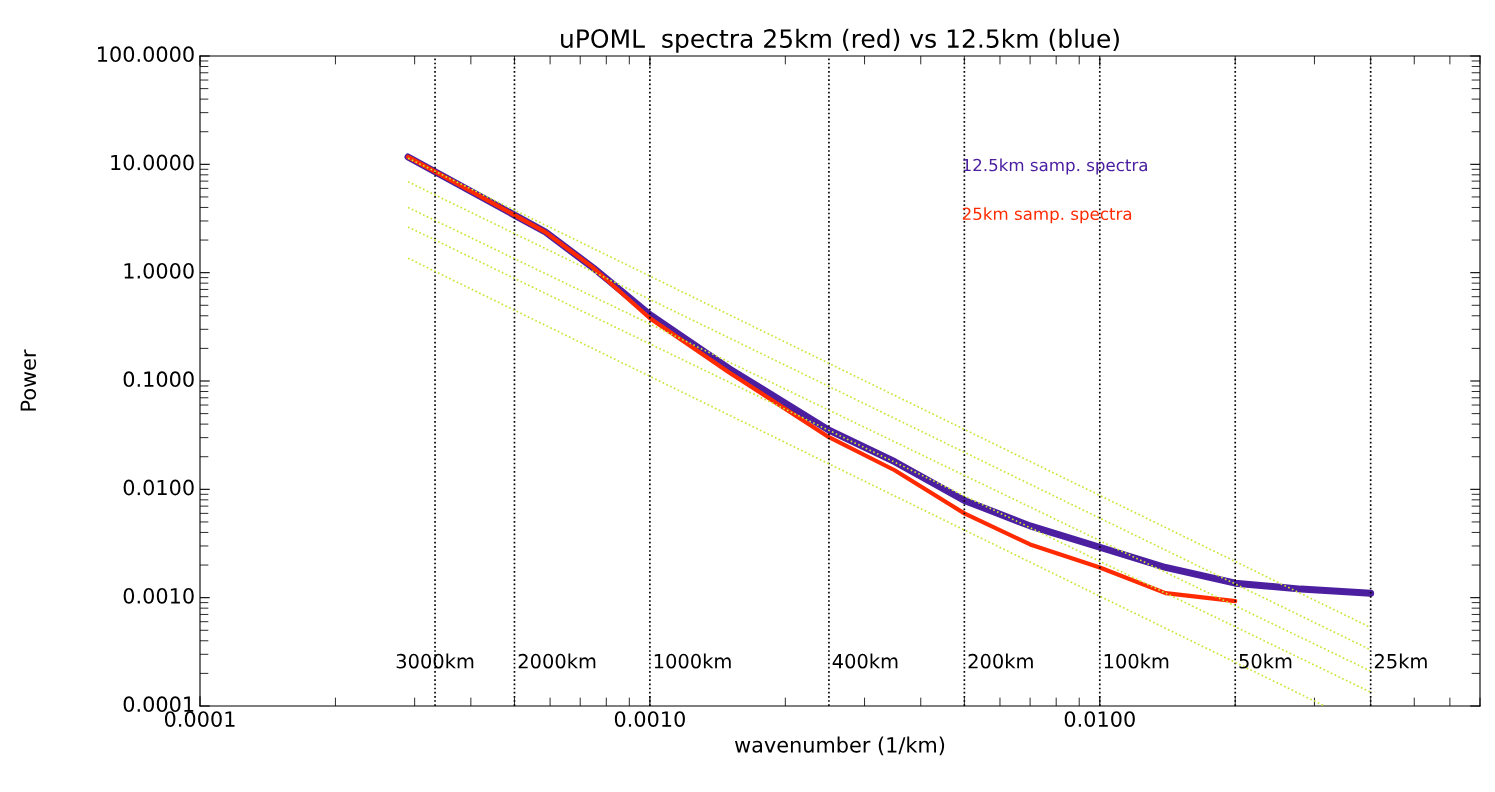 The image size is (1495, 792). Describe the element at coordinates (28, 380) in the screenshot. I see `y-axis-title: Power` at that location.